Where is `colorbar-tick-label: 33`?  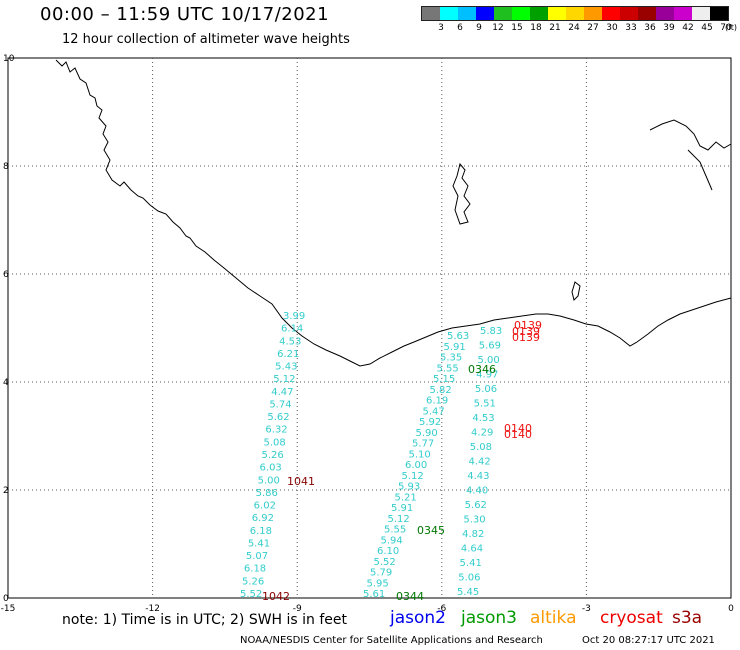 colorbar-tick-label: 33 is located at coordinates (631, 28).